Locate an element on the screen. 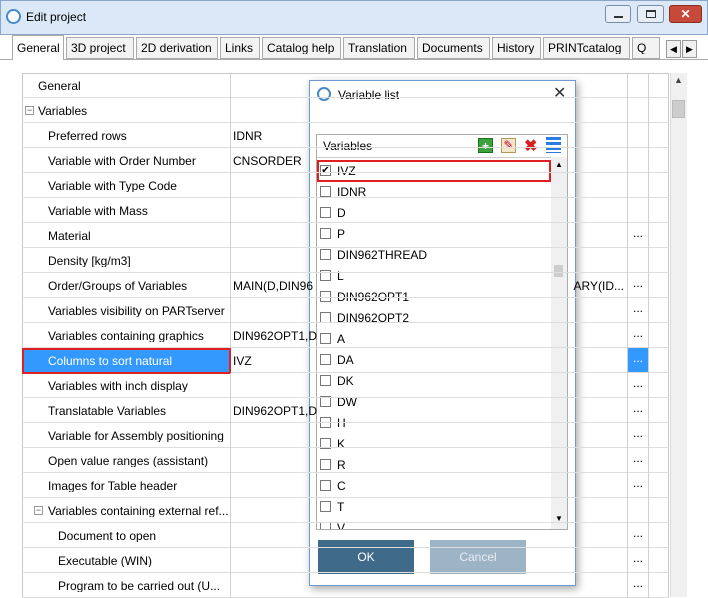 Image resolution: width=708 pixels, height=598 pixels. tab-label: 3D project is located at coordinates (98, 48).